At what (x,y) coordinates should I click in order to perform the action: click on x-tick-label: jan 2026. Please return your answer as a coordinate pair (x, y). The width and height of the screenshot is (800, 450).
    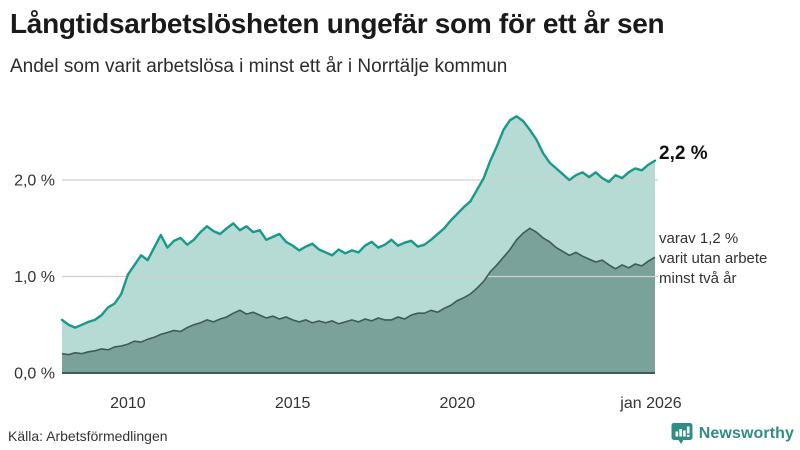
    Looking at the image, I should click on (650, 403).